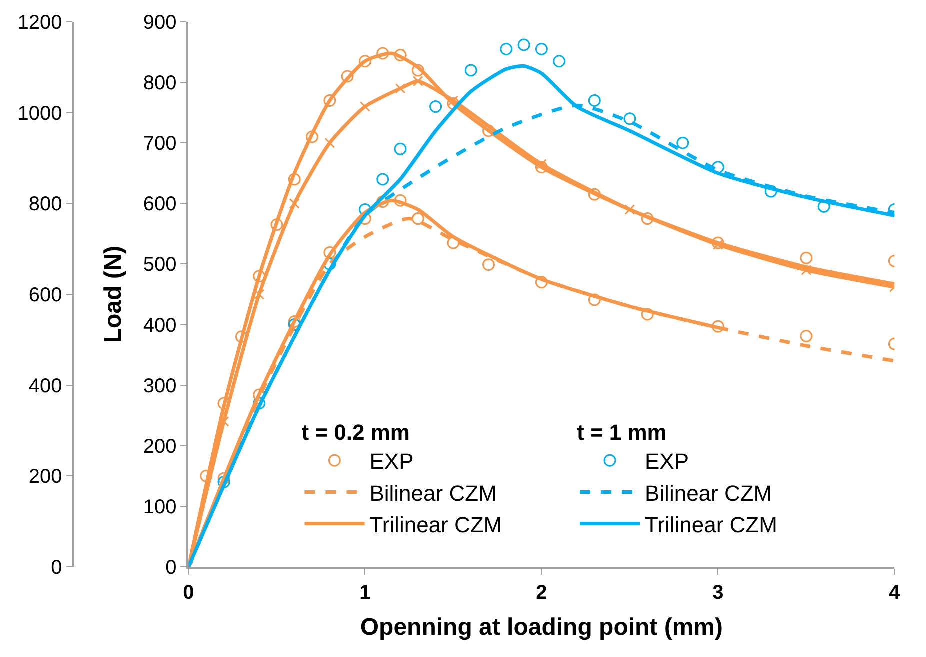  Describe the element at coordinates (56, 568) in the screenshot. I see `y2-tick-label: 0` at that location.